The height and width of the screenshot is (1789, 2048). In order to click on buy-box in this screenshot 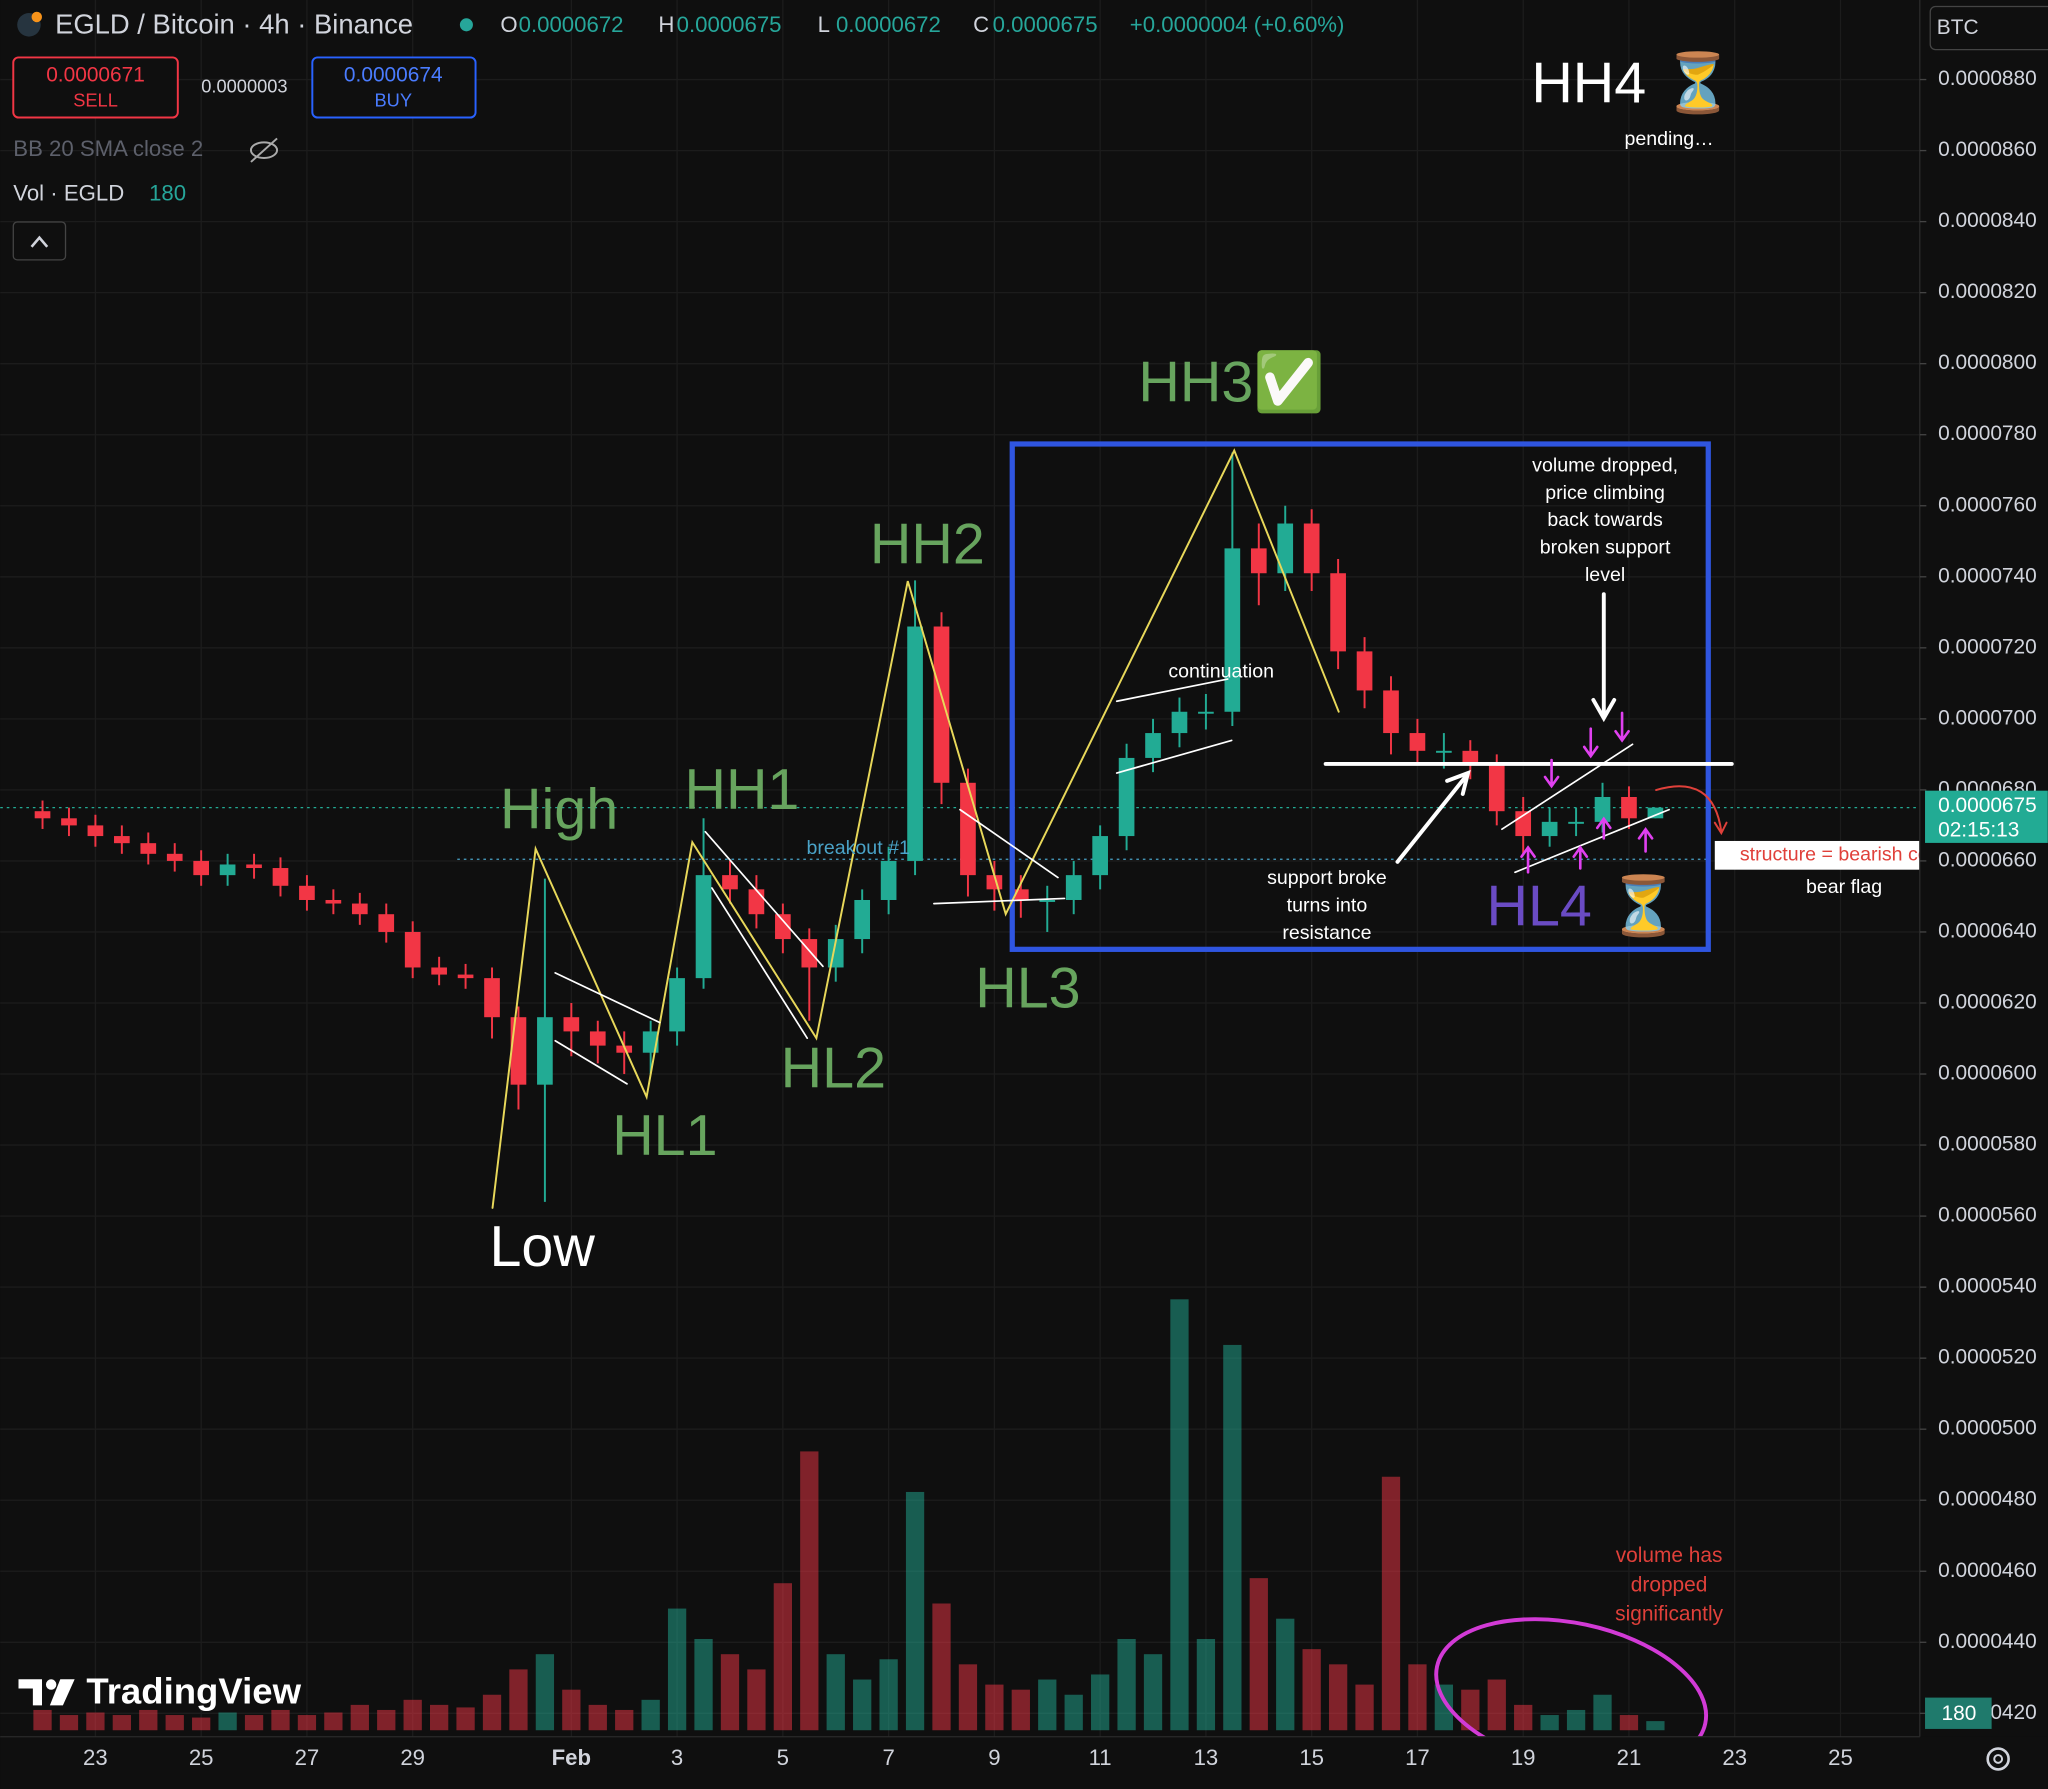, I will do `click(394, 87)`.